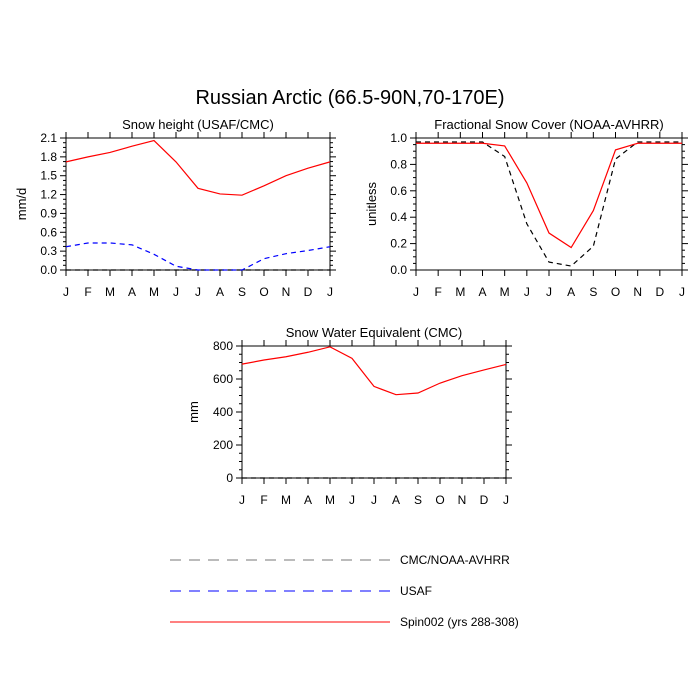 This screenshot has height=700, width=700. I want to click on legend: CMC/NOAA-AVHRR USAF Spin002 (yrs 288-308), so click(344, 591).